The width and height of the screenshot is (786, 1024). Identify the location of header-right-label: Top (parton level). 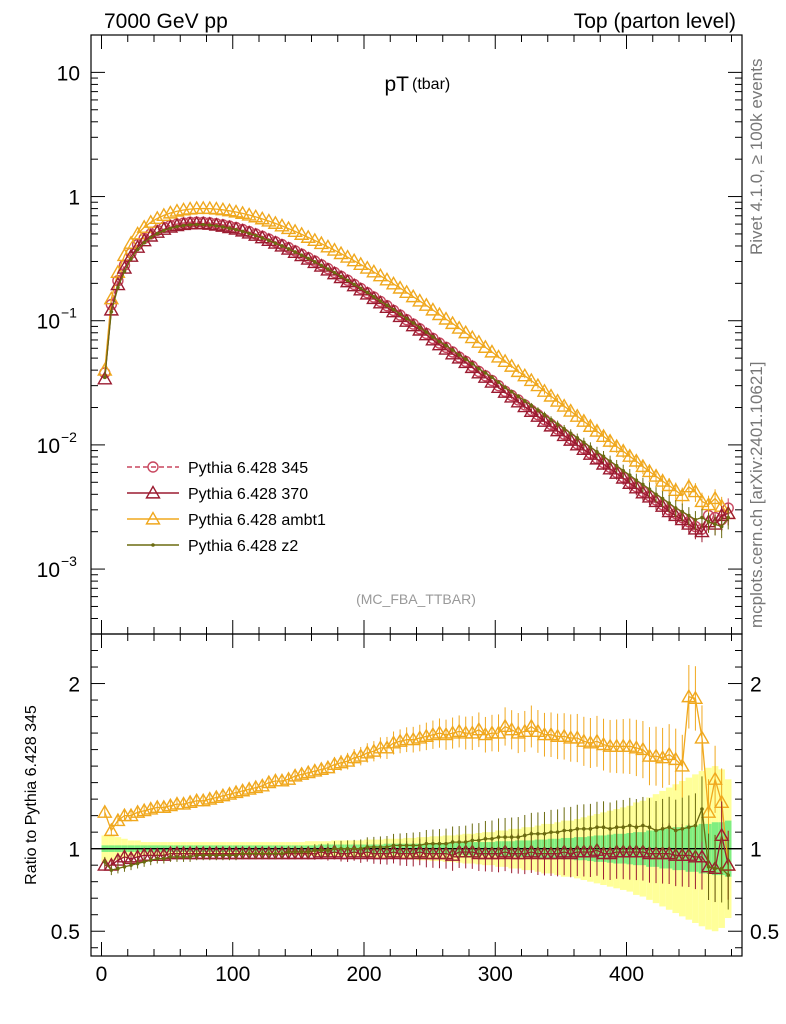
(655, 21).